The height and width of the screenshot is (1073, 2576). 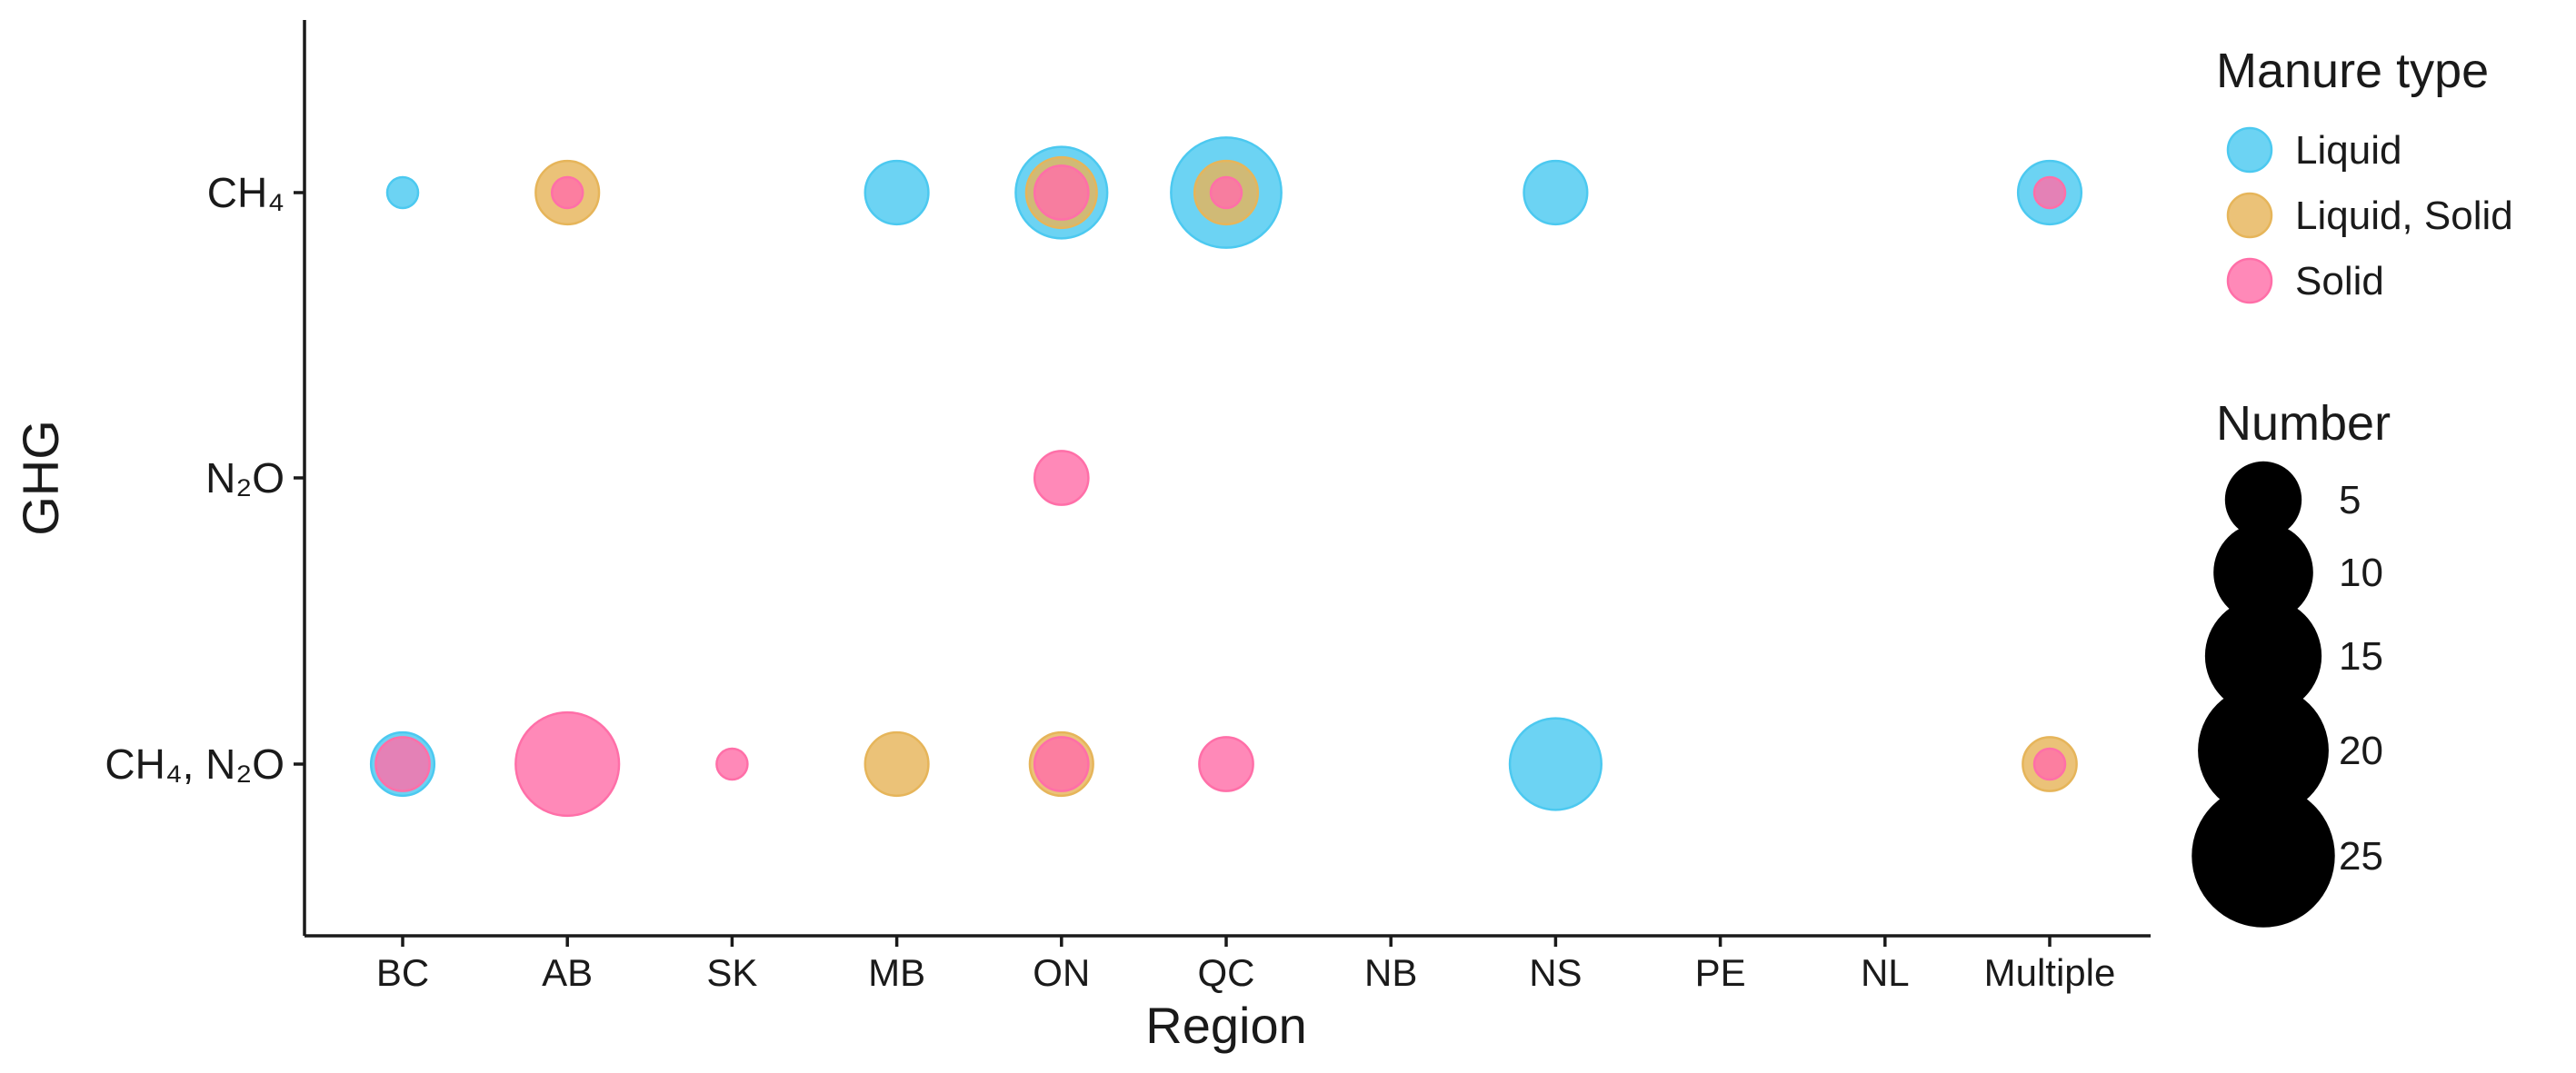 What do you see at coordinates (195, 764) in the screenshot?
I see `y-tick-label-ch-n-o: CH₄, N₂O` at bounding box center [195, 764].